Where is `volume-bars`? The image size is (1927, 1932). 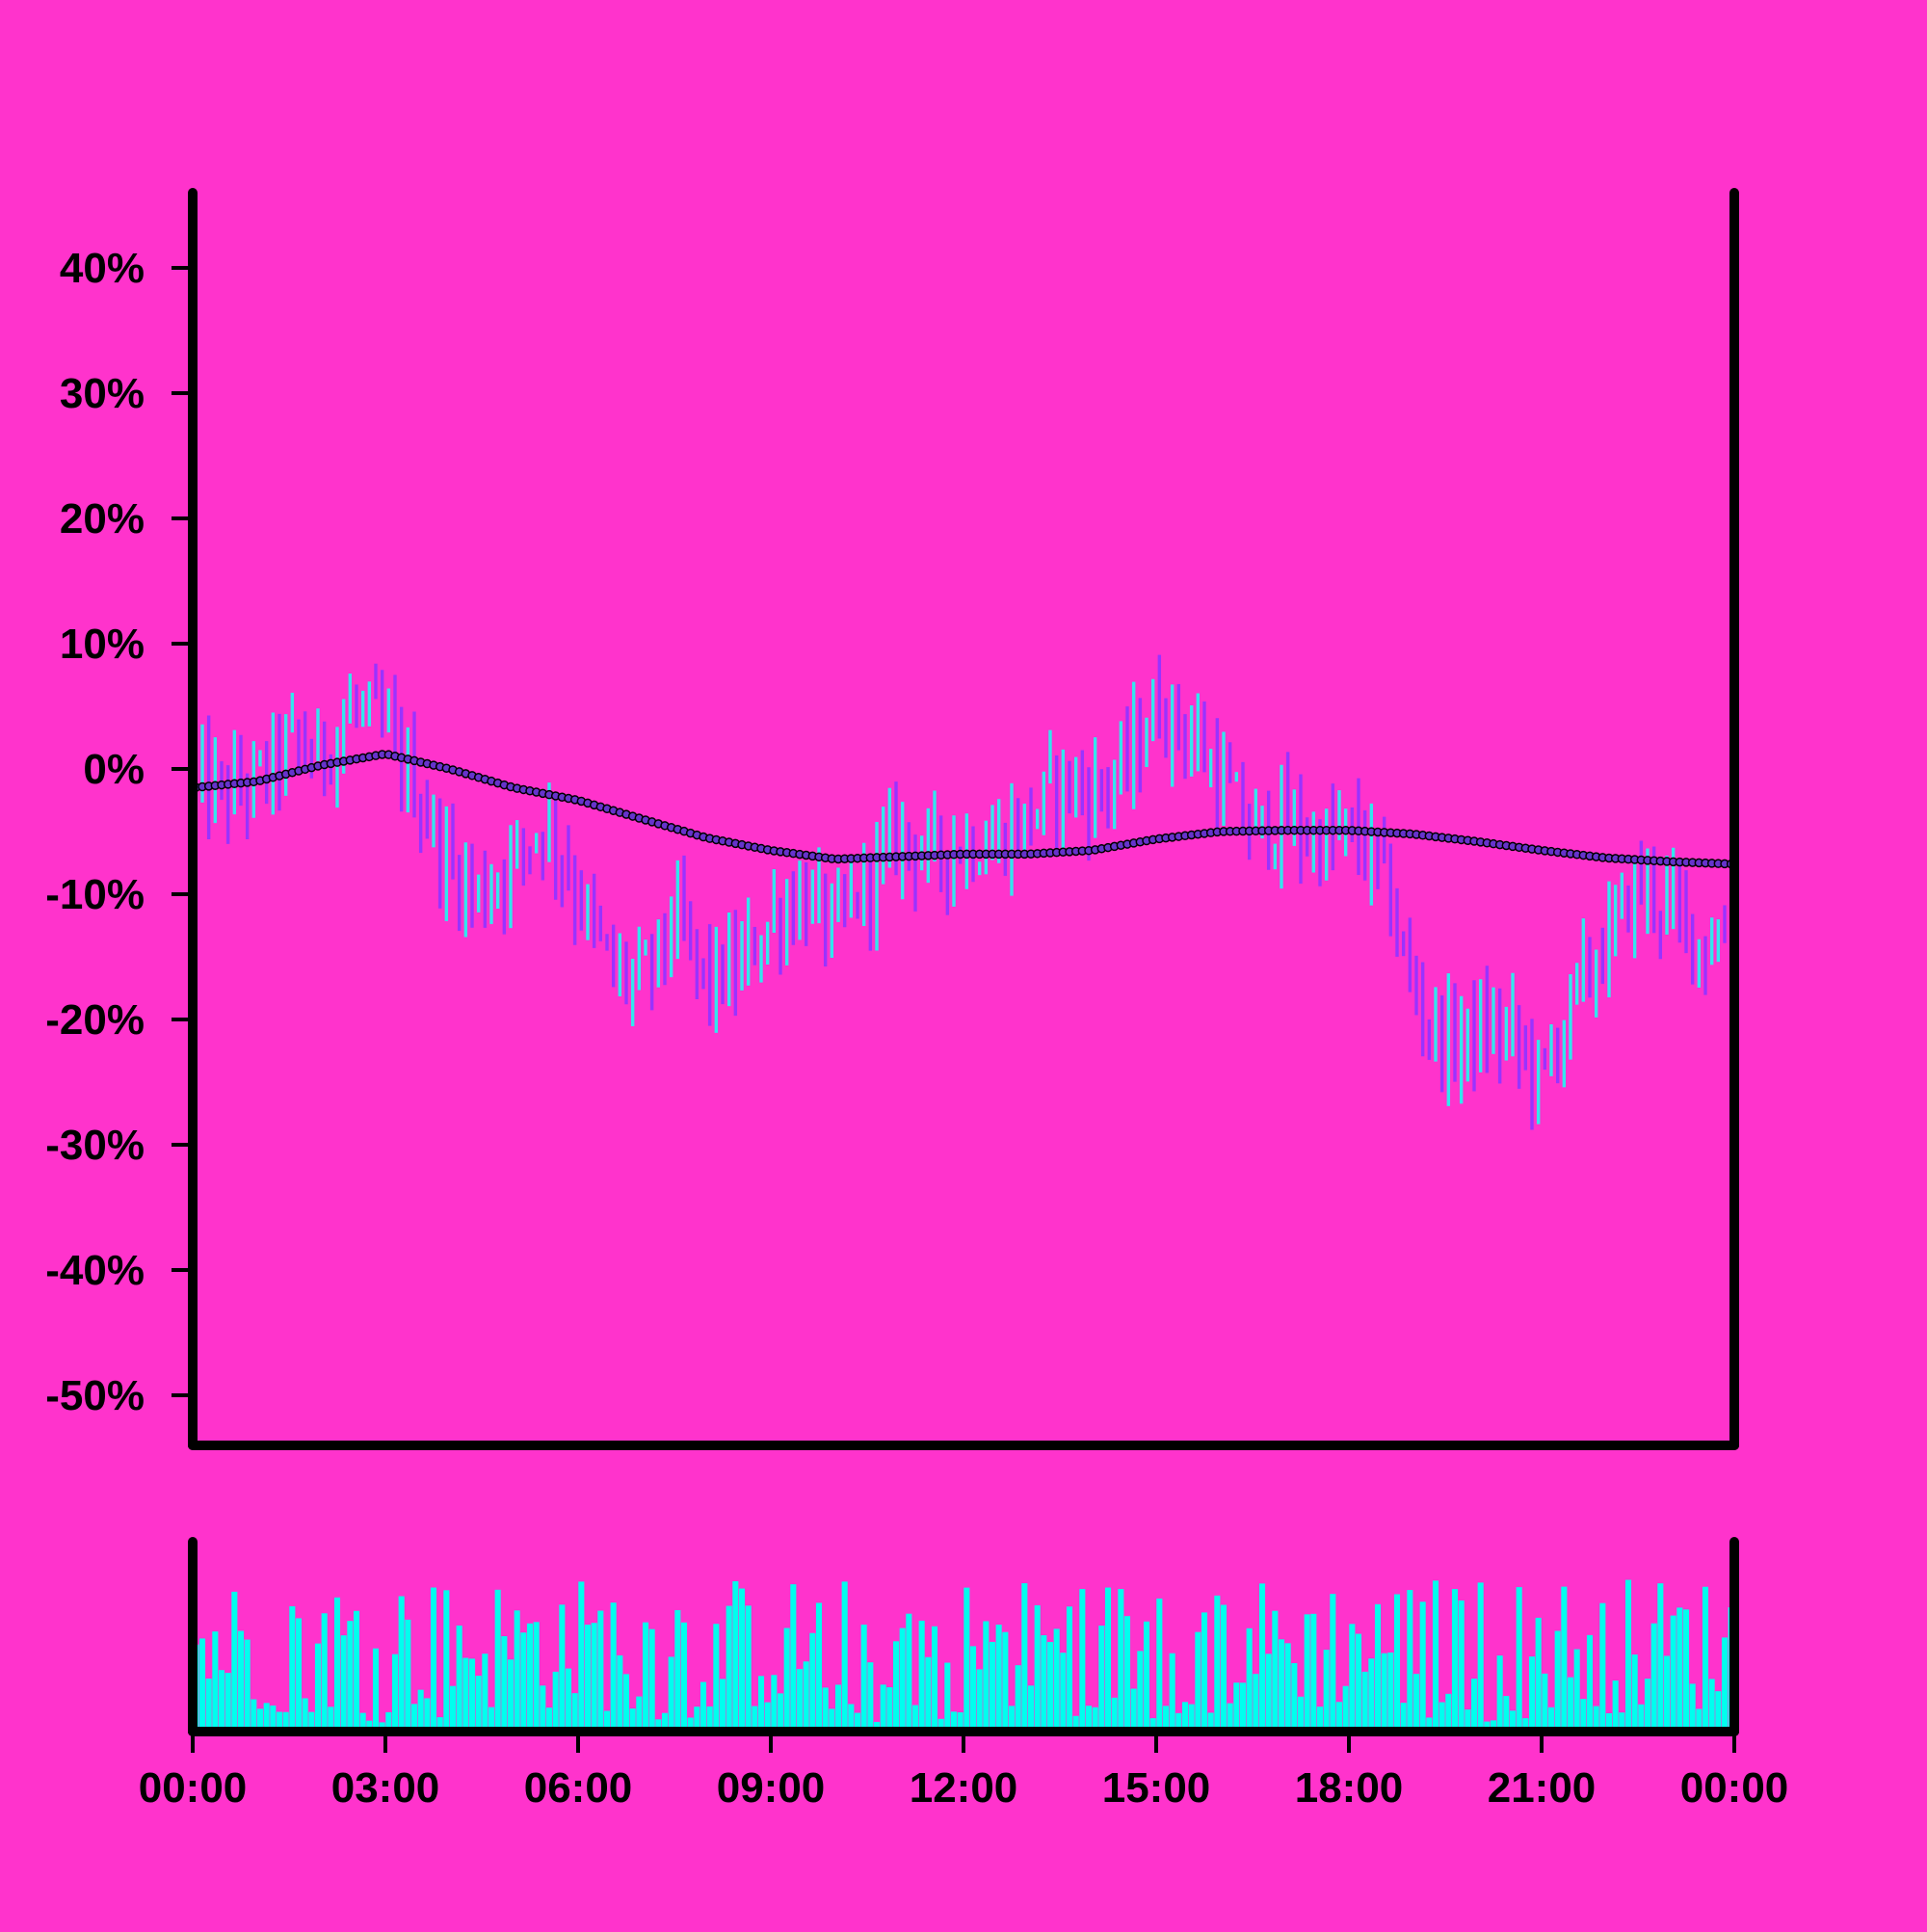
volume-bars is located at coordinates (963, 1655).